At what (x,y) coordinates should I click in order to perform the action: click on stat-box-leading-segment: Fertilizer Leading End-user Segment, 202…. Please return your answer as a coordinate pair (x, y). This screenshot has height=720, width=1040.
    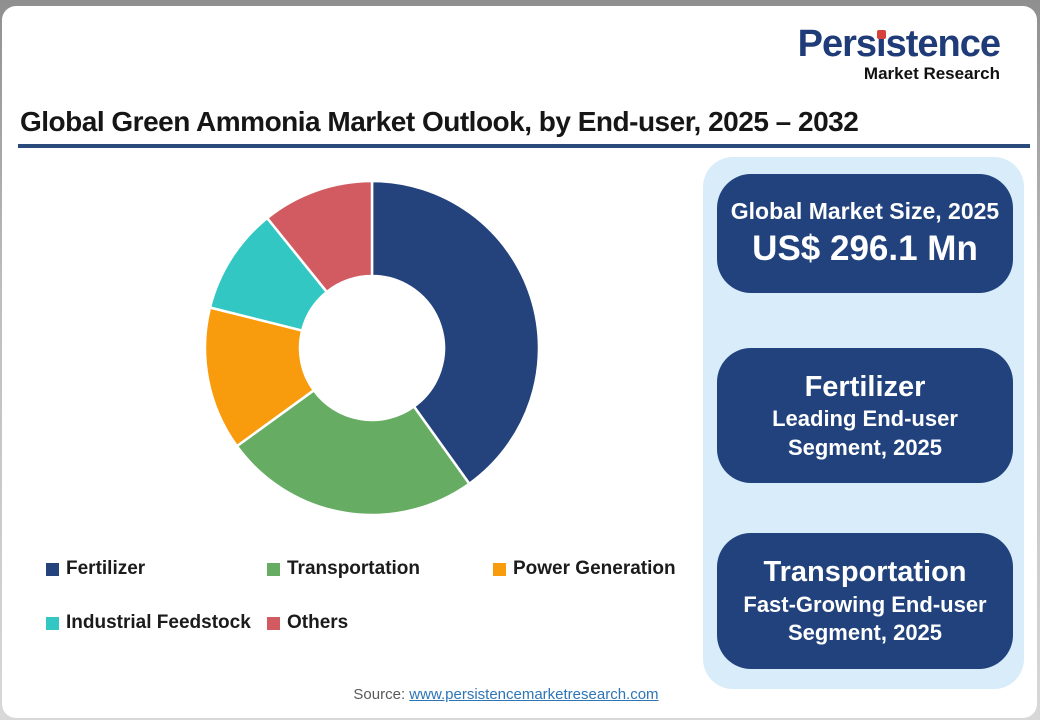
    Looking at the image, I should click on (865, 415).